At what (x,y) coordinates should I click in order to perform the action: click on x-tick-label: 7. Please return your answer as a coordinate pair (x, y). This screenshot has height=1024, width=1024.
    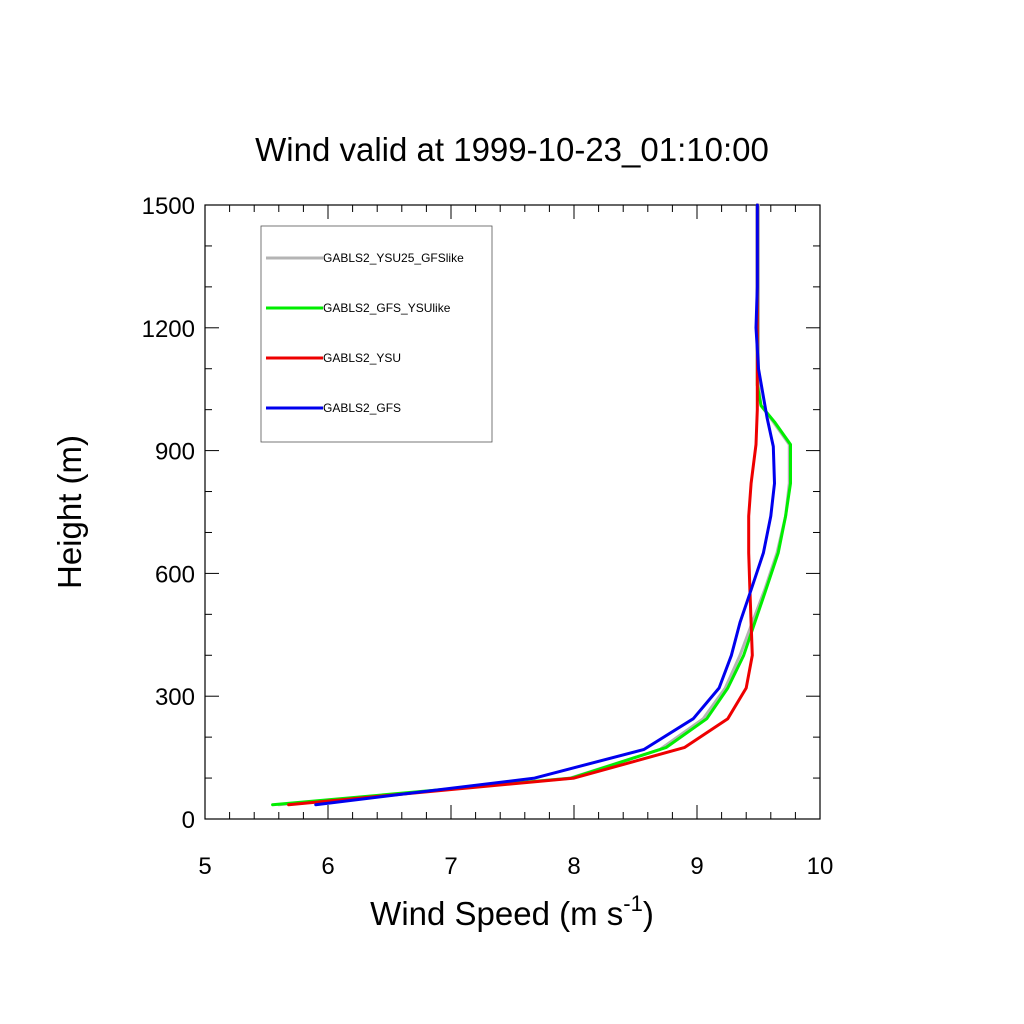
    Looking at the image, I should click on (450, 866).